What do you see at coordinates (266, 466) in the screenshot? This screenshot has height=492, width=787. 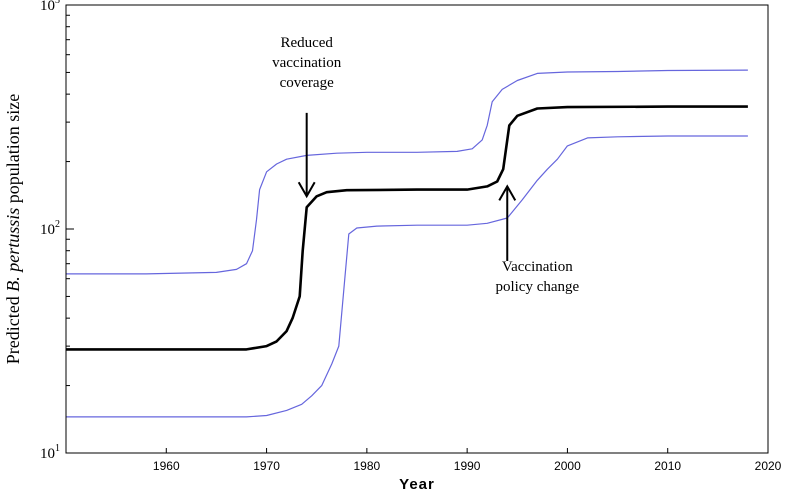 I see `x-tick-label: 1970` at bounding box center [266, 466].